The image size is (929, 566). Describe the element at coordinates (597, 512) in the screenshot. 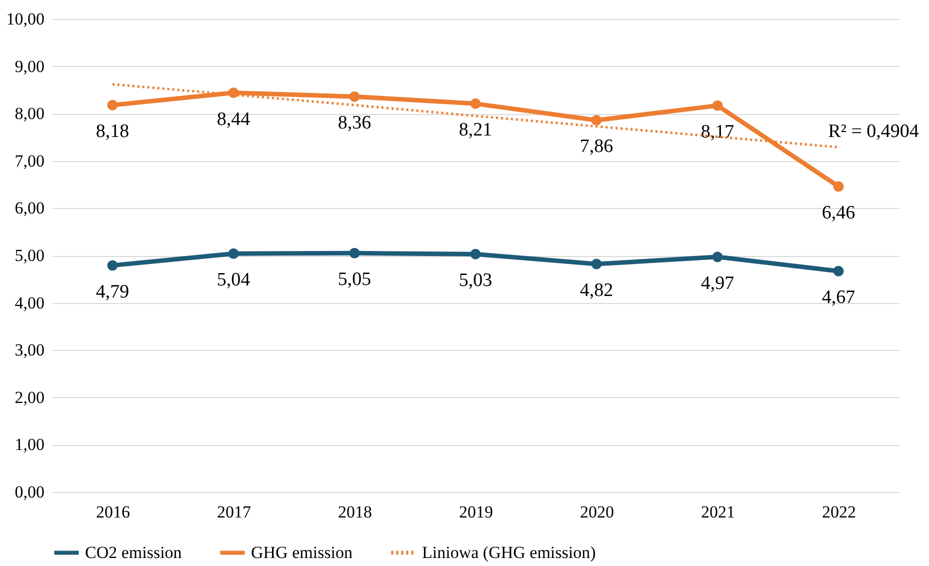

I see `x-tick-label: 2020` at that location.